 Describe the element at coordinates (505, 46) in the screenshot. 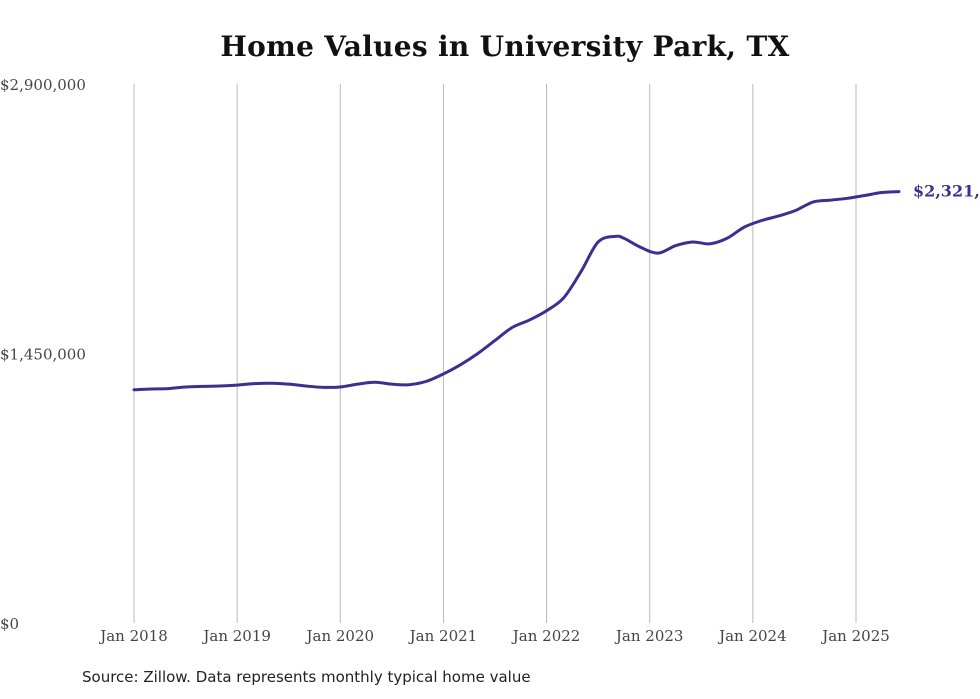

I see `chart-title: Home Values in University Park, TX` at that location.